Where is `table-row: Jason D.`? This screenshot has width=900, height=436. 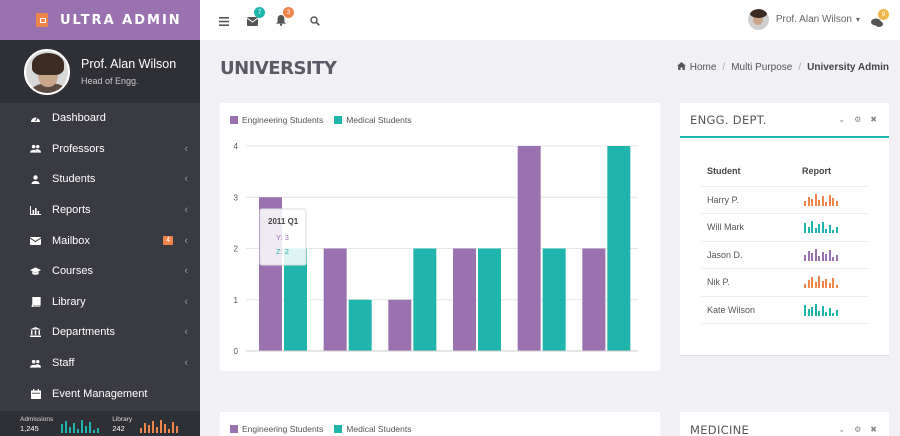 table-row: Jason D. is located at coordinates (785, 255).